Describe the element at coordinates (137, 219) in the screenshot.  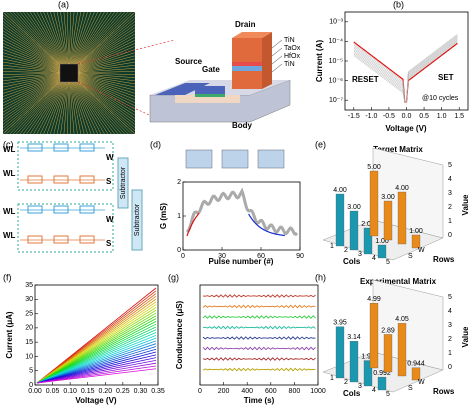
I see `label: Subtractor` at that location.